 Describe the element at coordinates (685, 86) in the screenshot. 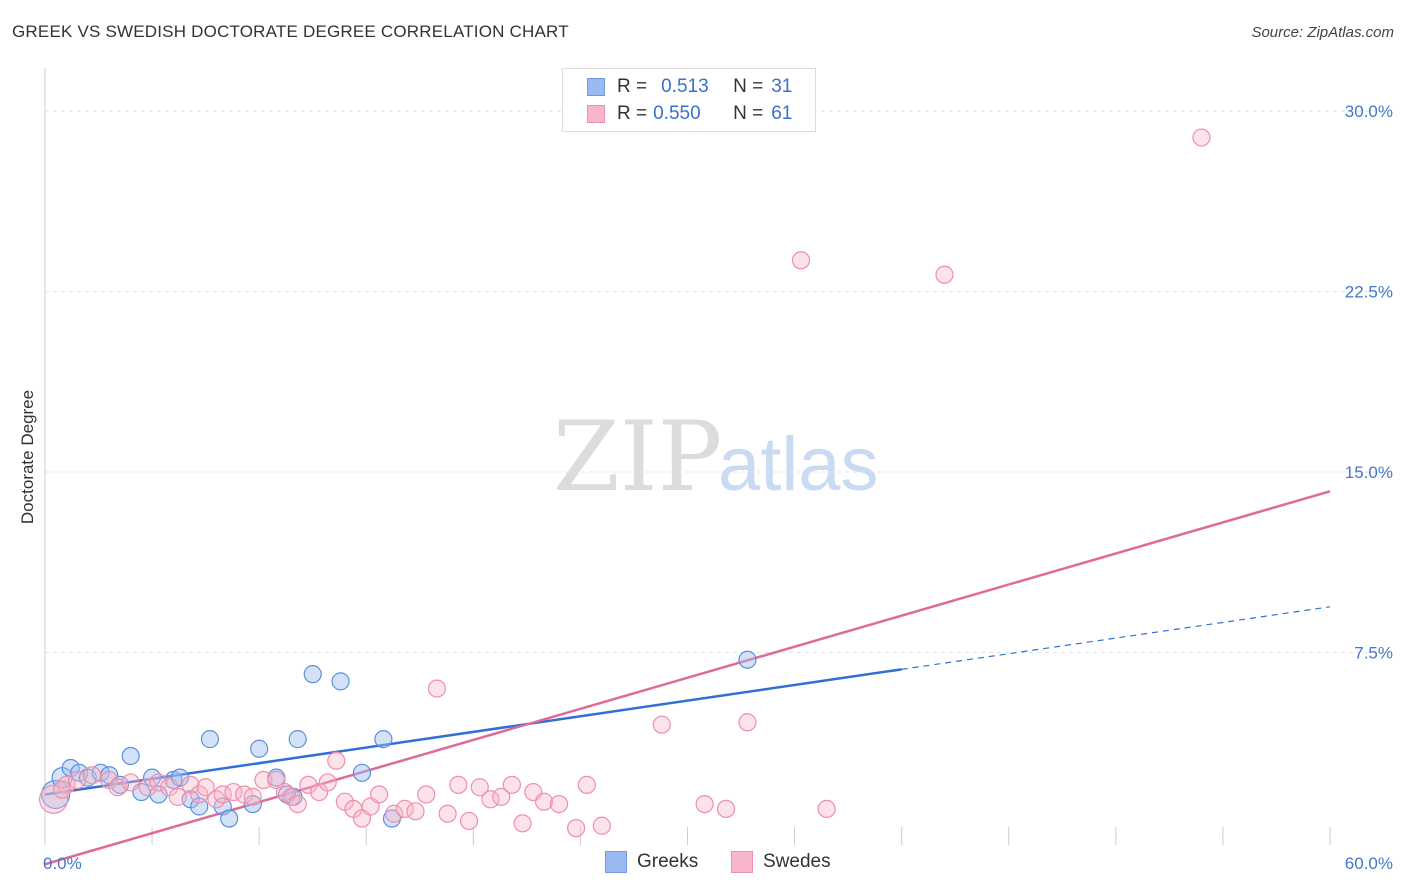

I see `r-value: 0.513` at that location.